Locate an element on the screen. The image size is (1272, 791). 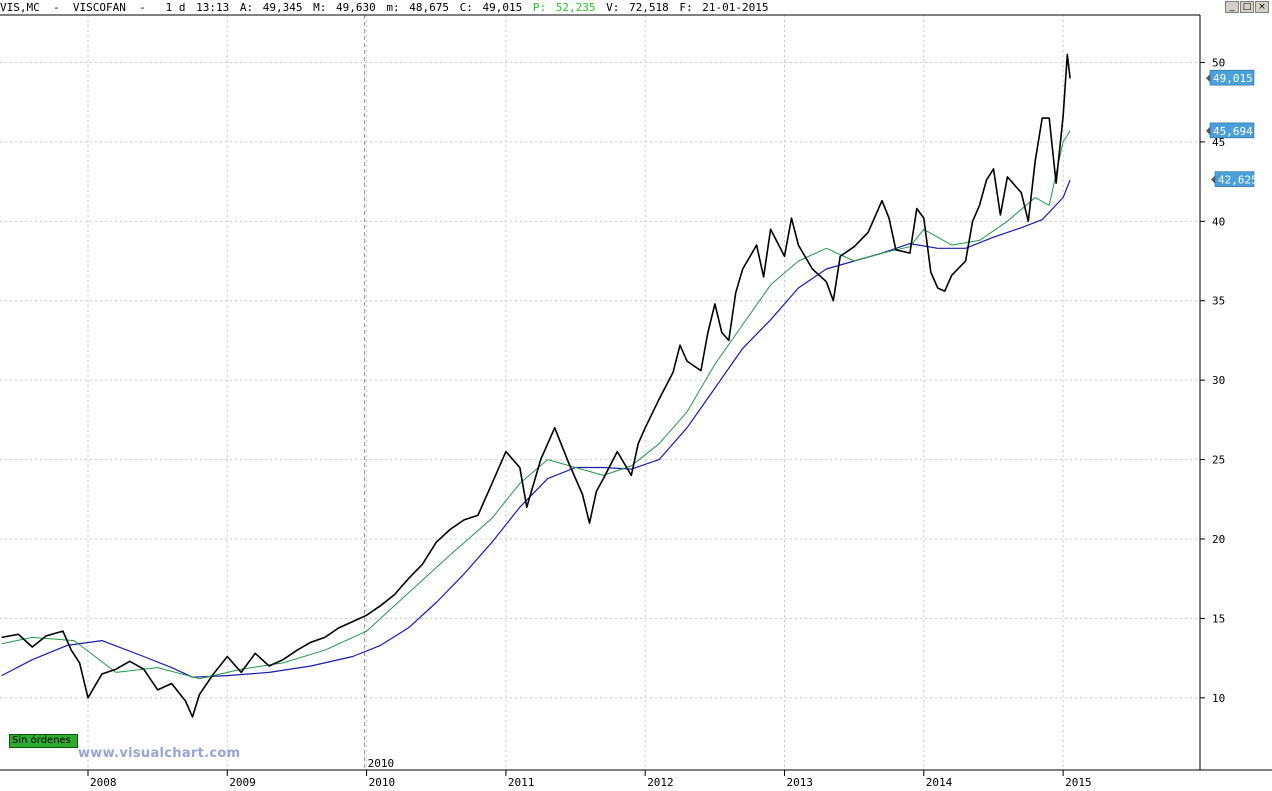
year-marker-label: 2010 is located at coordinates (381, 763).